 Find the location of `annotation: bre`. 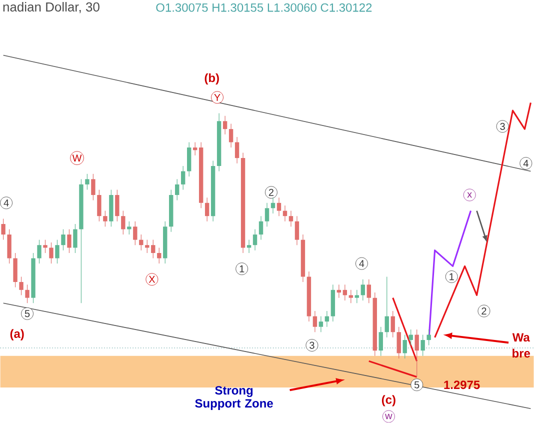

annotation: bre is located at coordinates (521, 353).